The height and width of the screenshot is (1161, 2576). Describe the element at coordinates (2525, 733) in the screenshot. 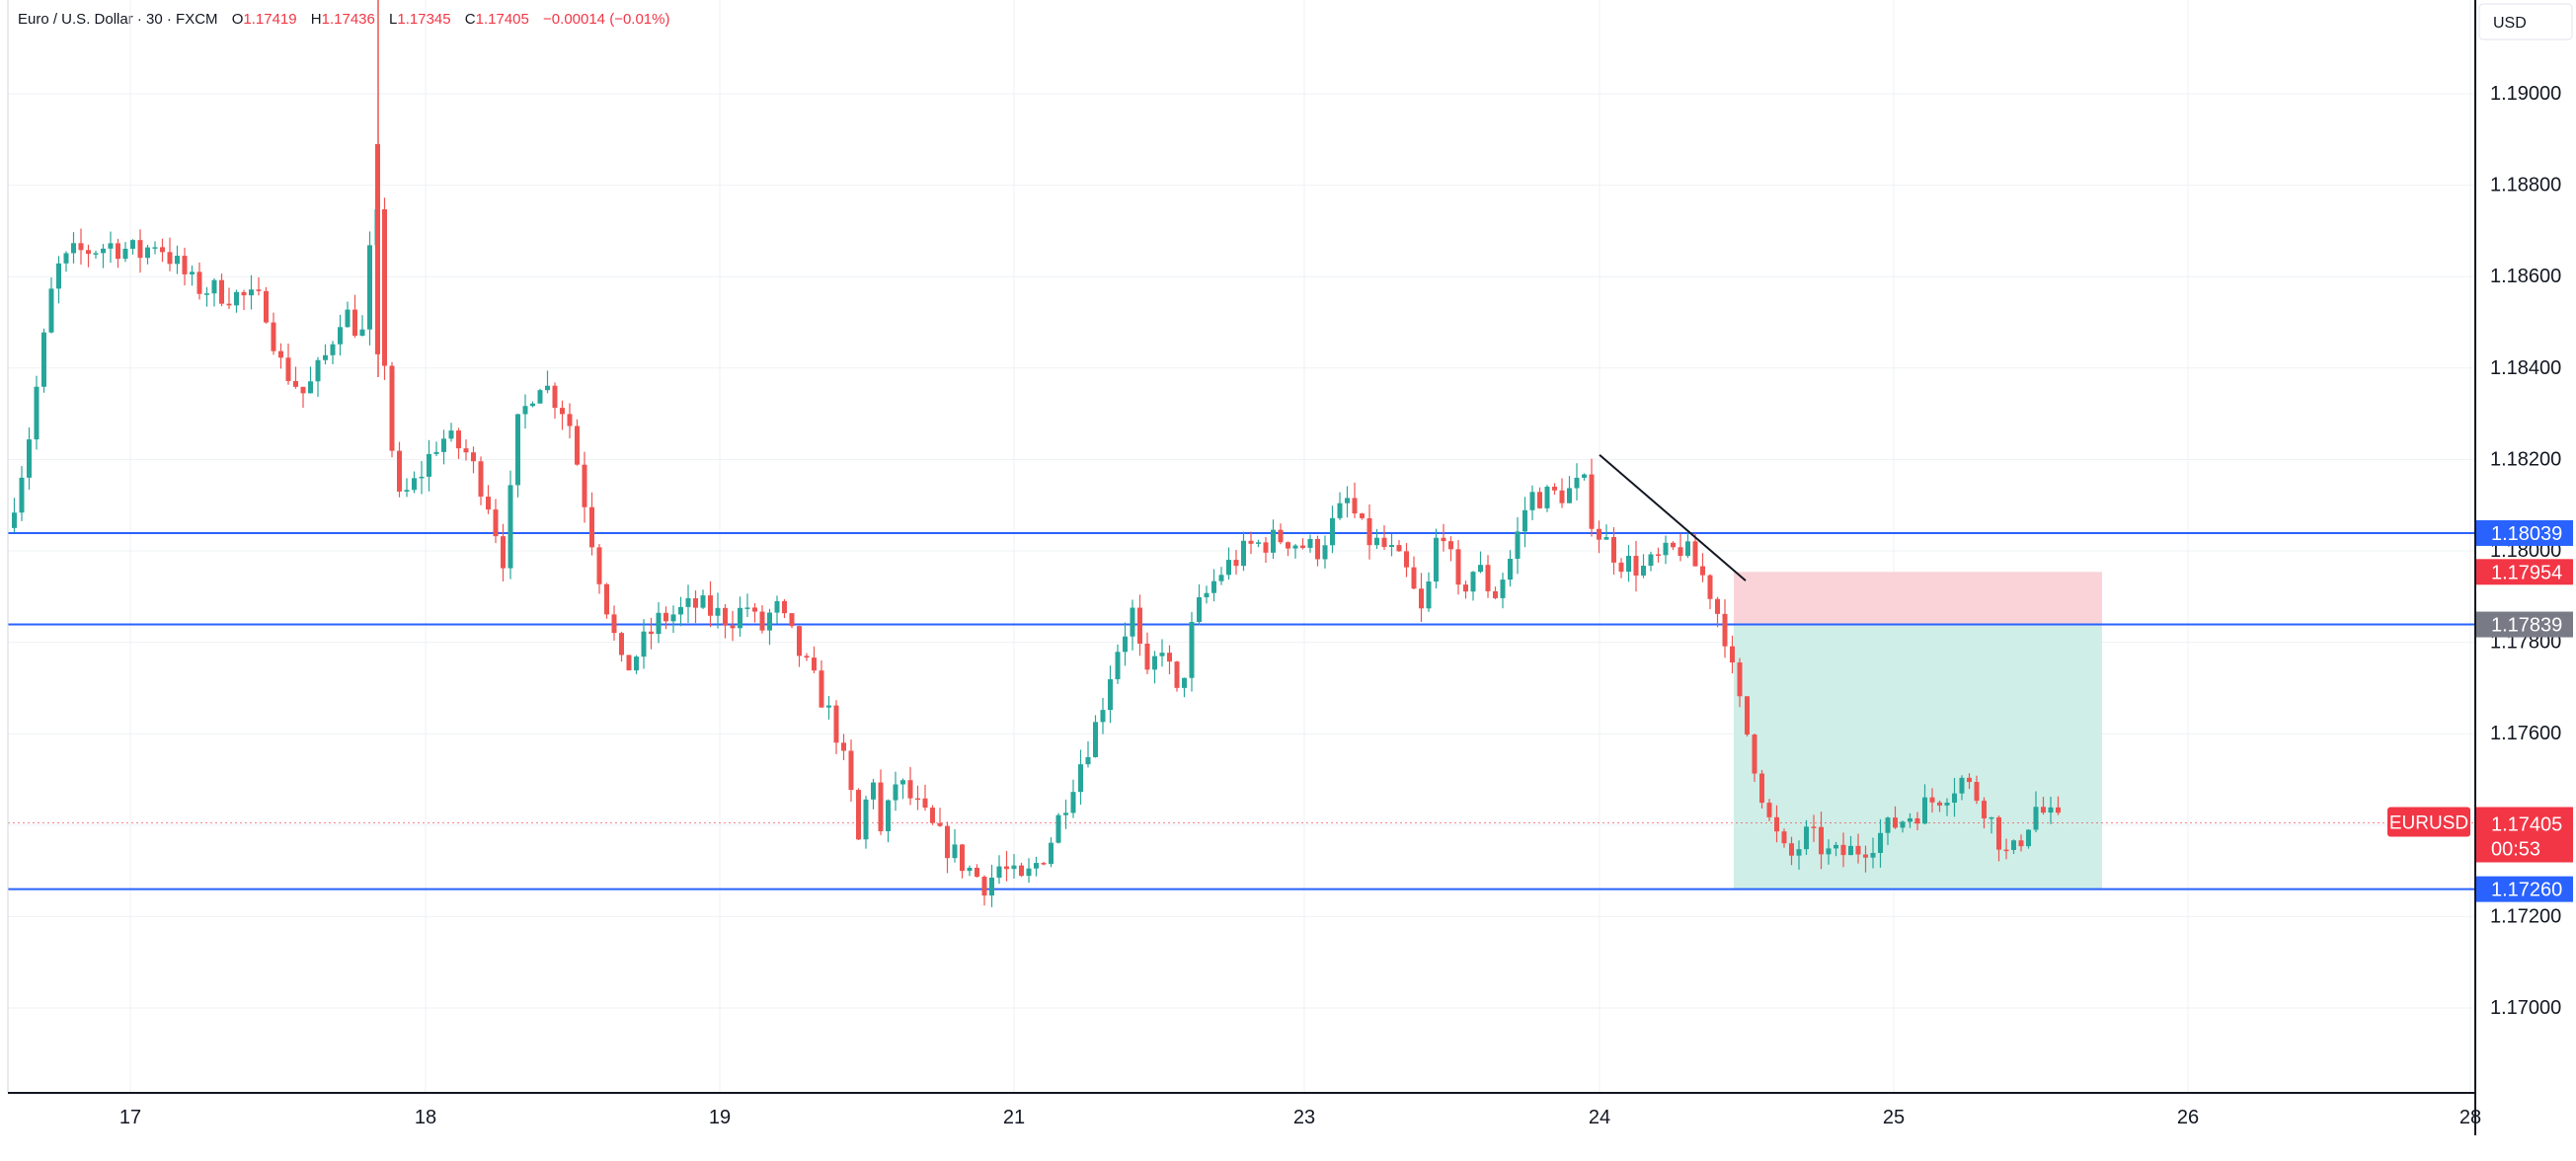

I see `y-tick-label: 1.17600` at that location.